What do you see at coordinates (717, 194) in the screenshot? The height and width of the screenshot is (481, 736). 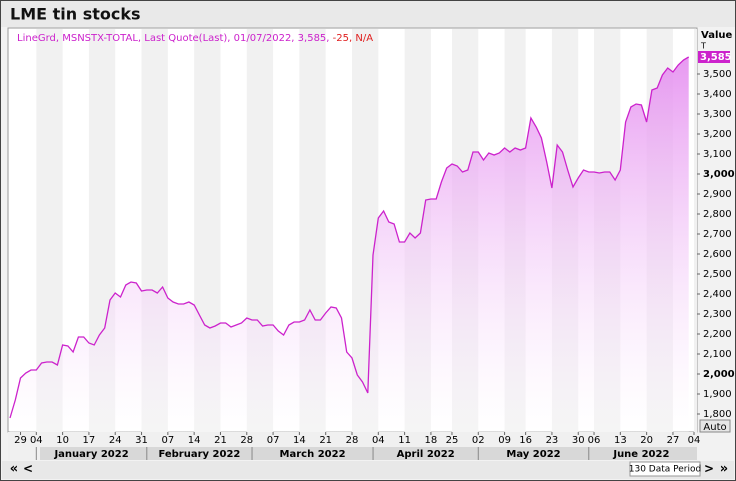 I see `y-tick-label: 2,900` at bounding box center [717, 194].